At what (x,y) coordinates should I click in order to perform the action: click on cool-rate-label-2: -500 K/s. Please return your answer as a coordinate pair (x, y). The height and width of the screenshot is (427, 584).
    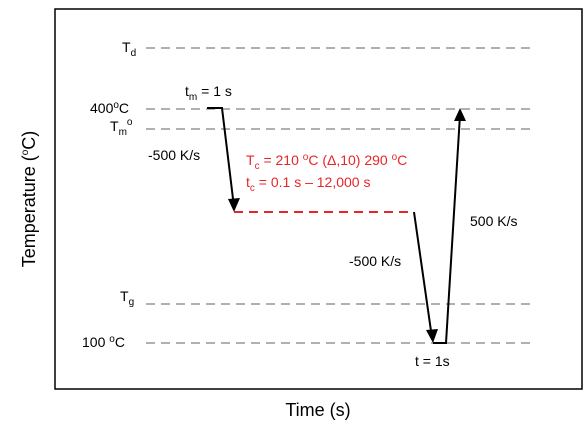
    Looking at the image, I should click on (375, 261).